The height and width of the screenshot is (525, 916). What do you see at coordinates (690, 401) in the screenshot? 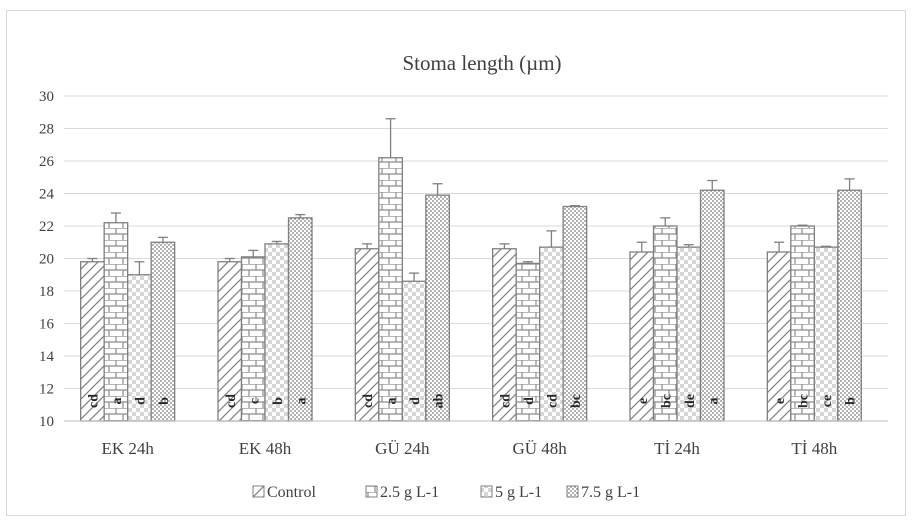
I see `significance-letter: de` at bounding box center [690, 401].